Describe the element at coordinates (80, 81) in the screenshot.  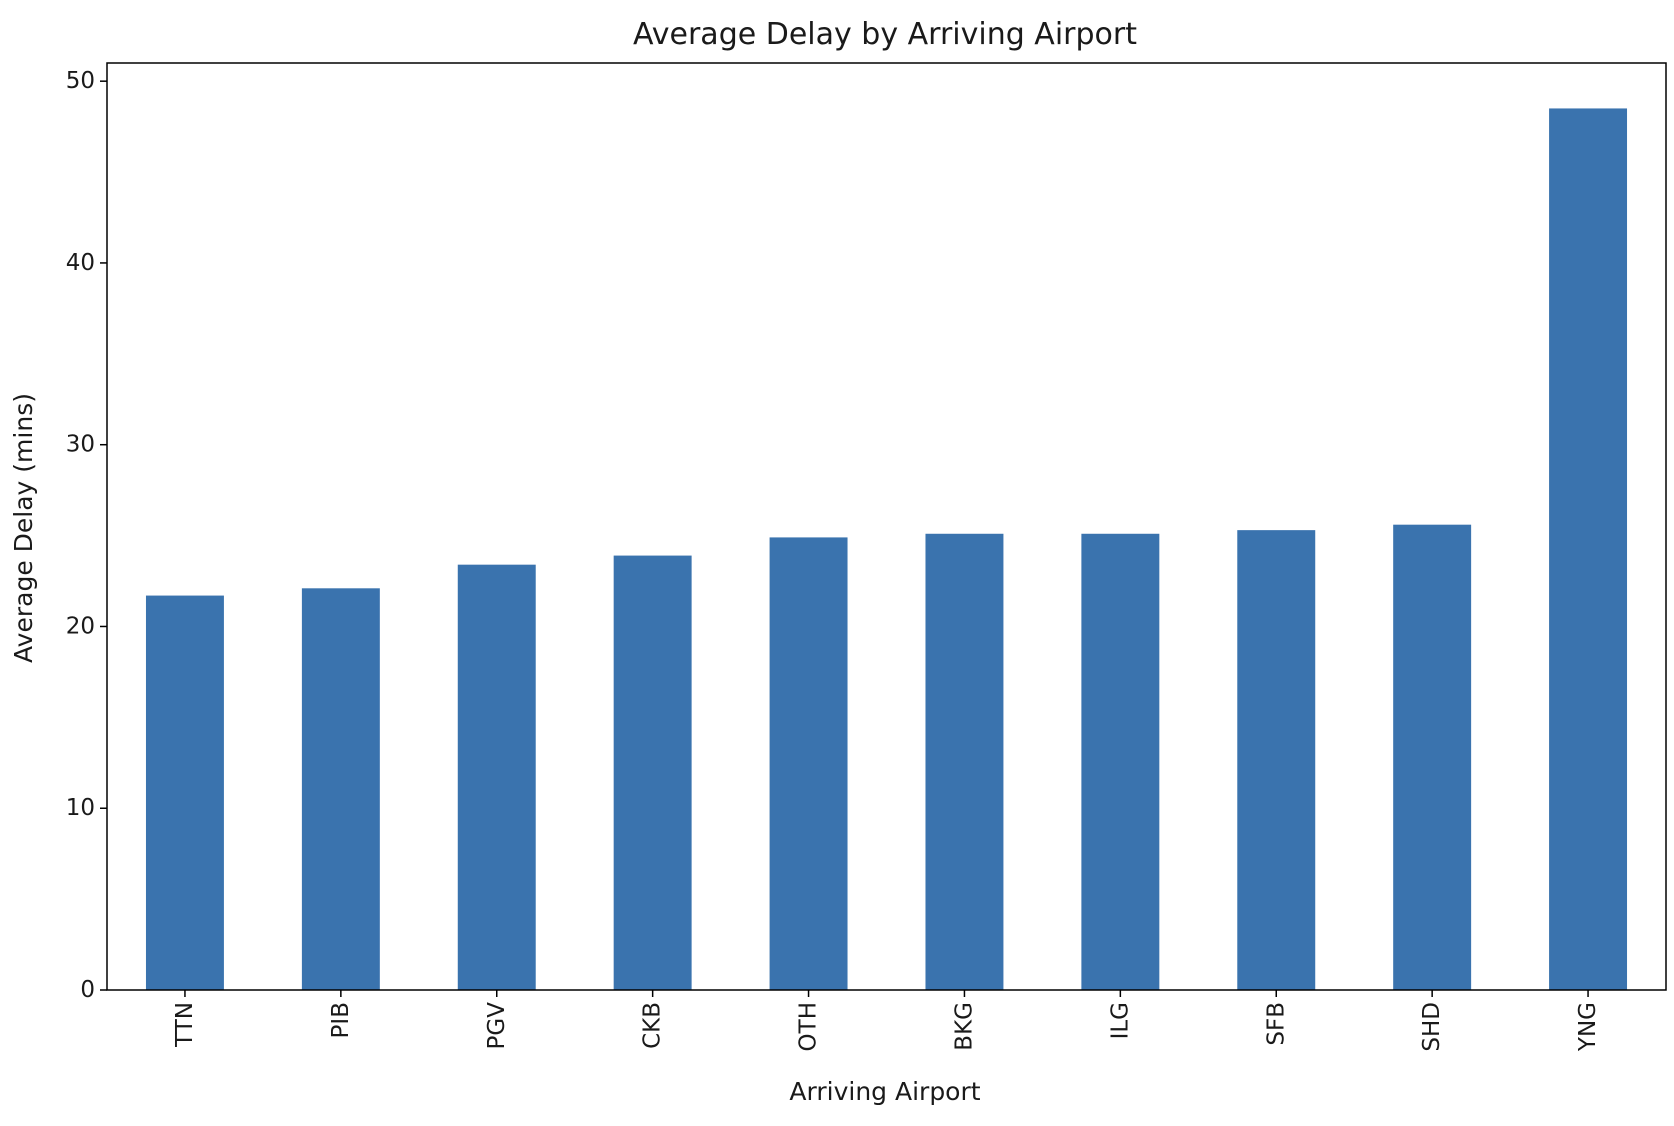
I see `y-tick-label: 50` at that location.